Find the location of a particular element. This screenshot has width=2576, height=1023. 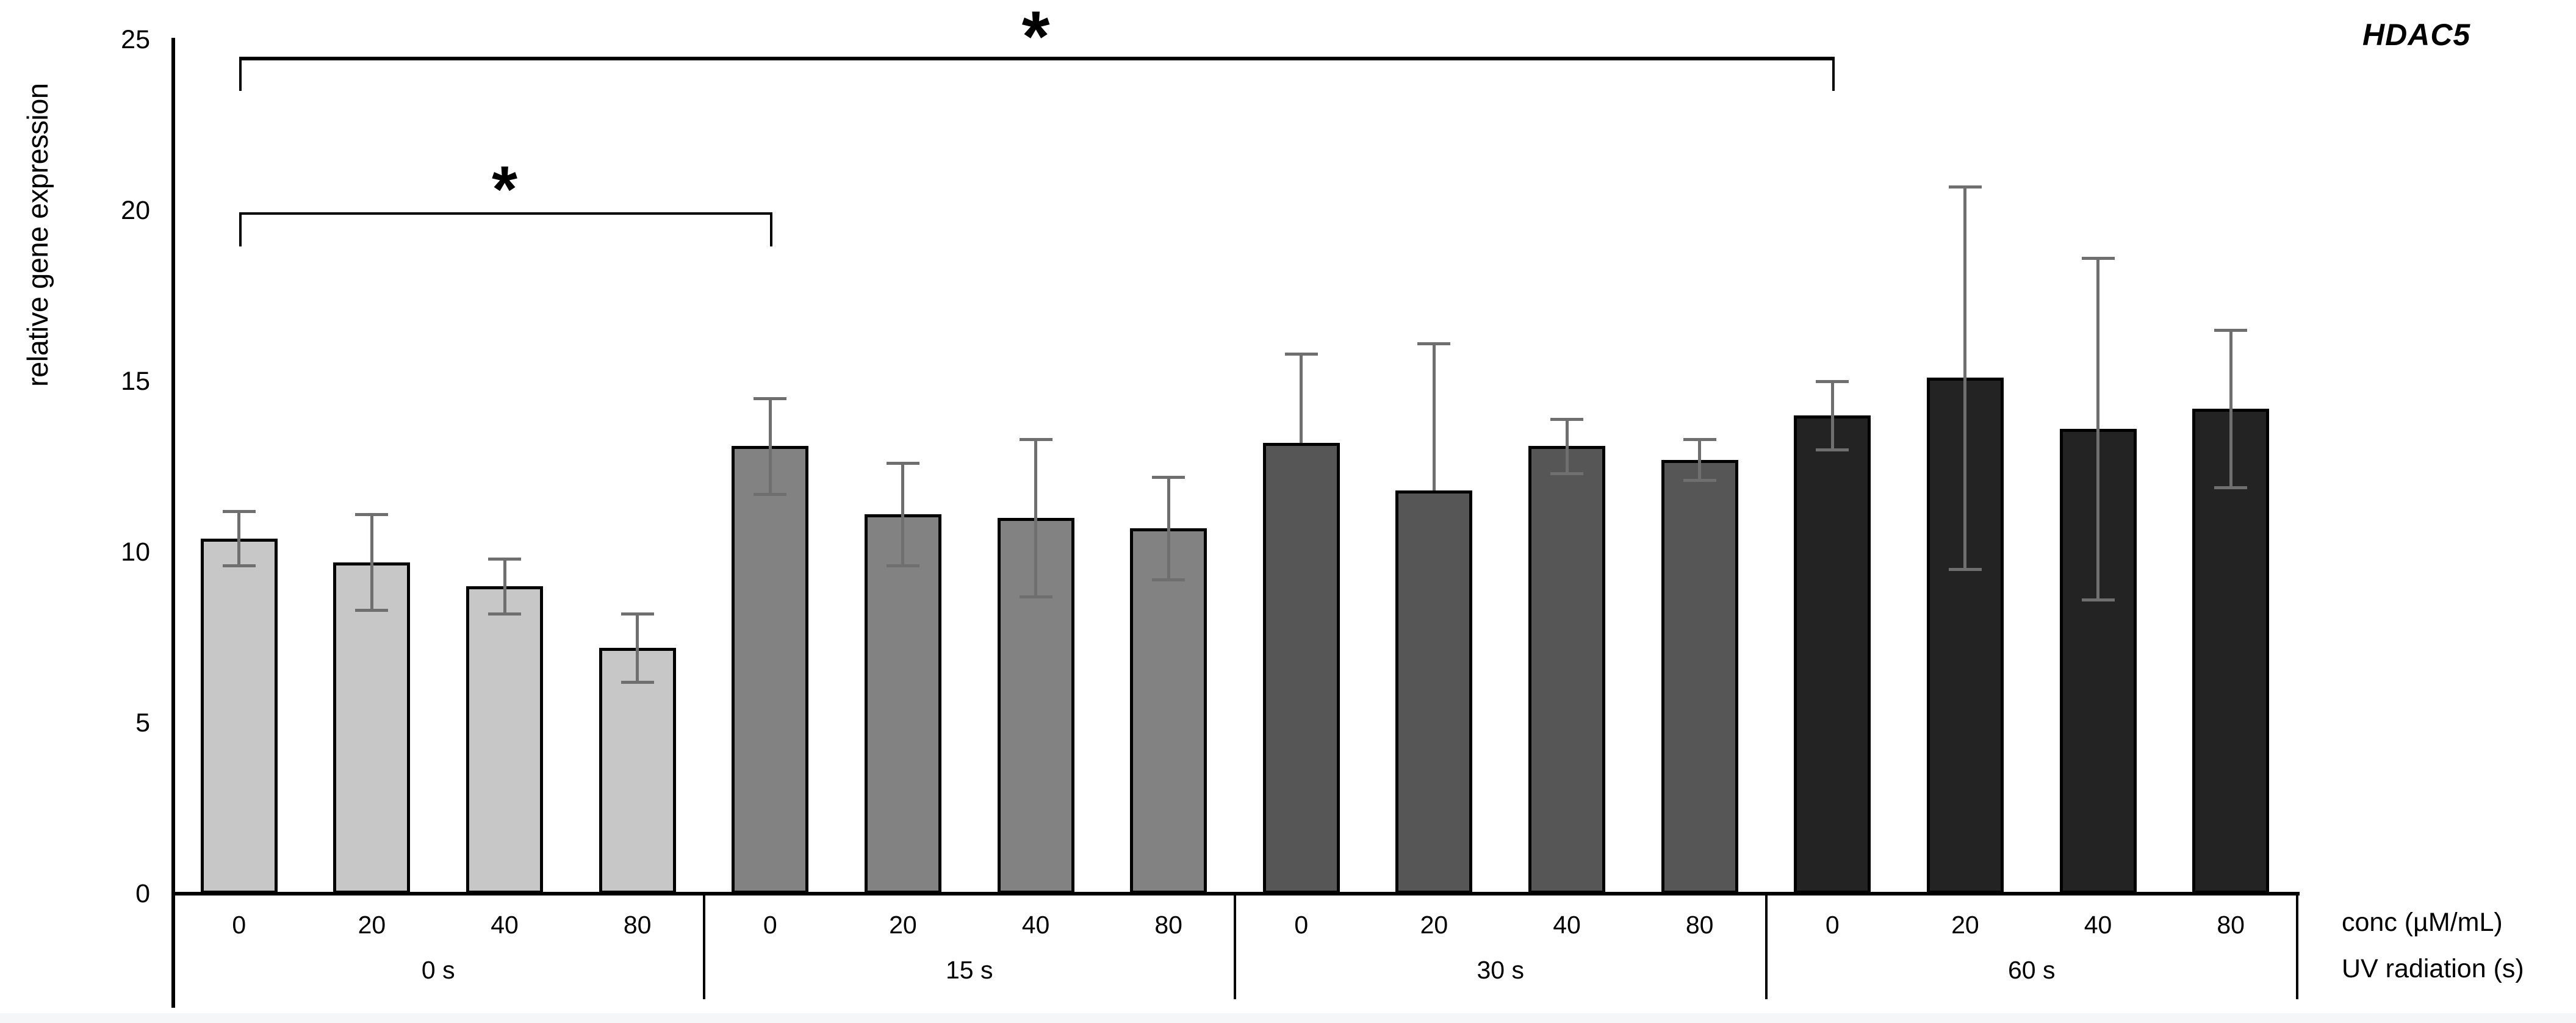

y-tick-label-25: 25 is located at coordinates (135, 39).